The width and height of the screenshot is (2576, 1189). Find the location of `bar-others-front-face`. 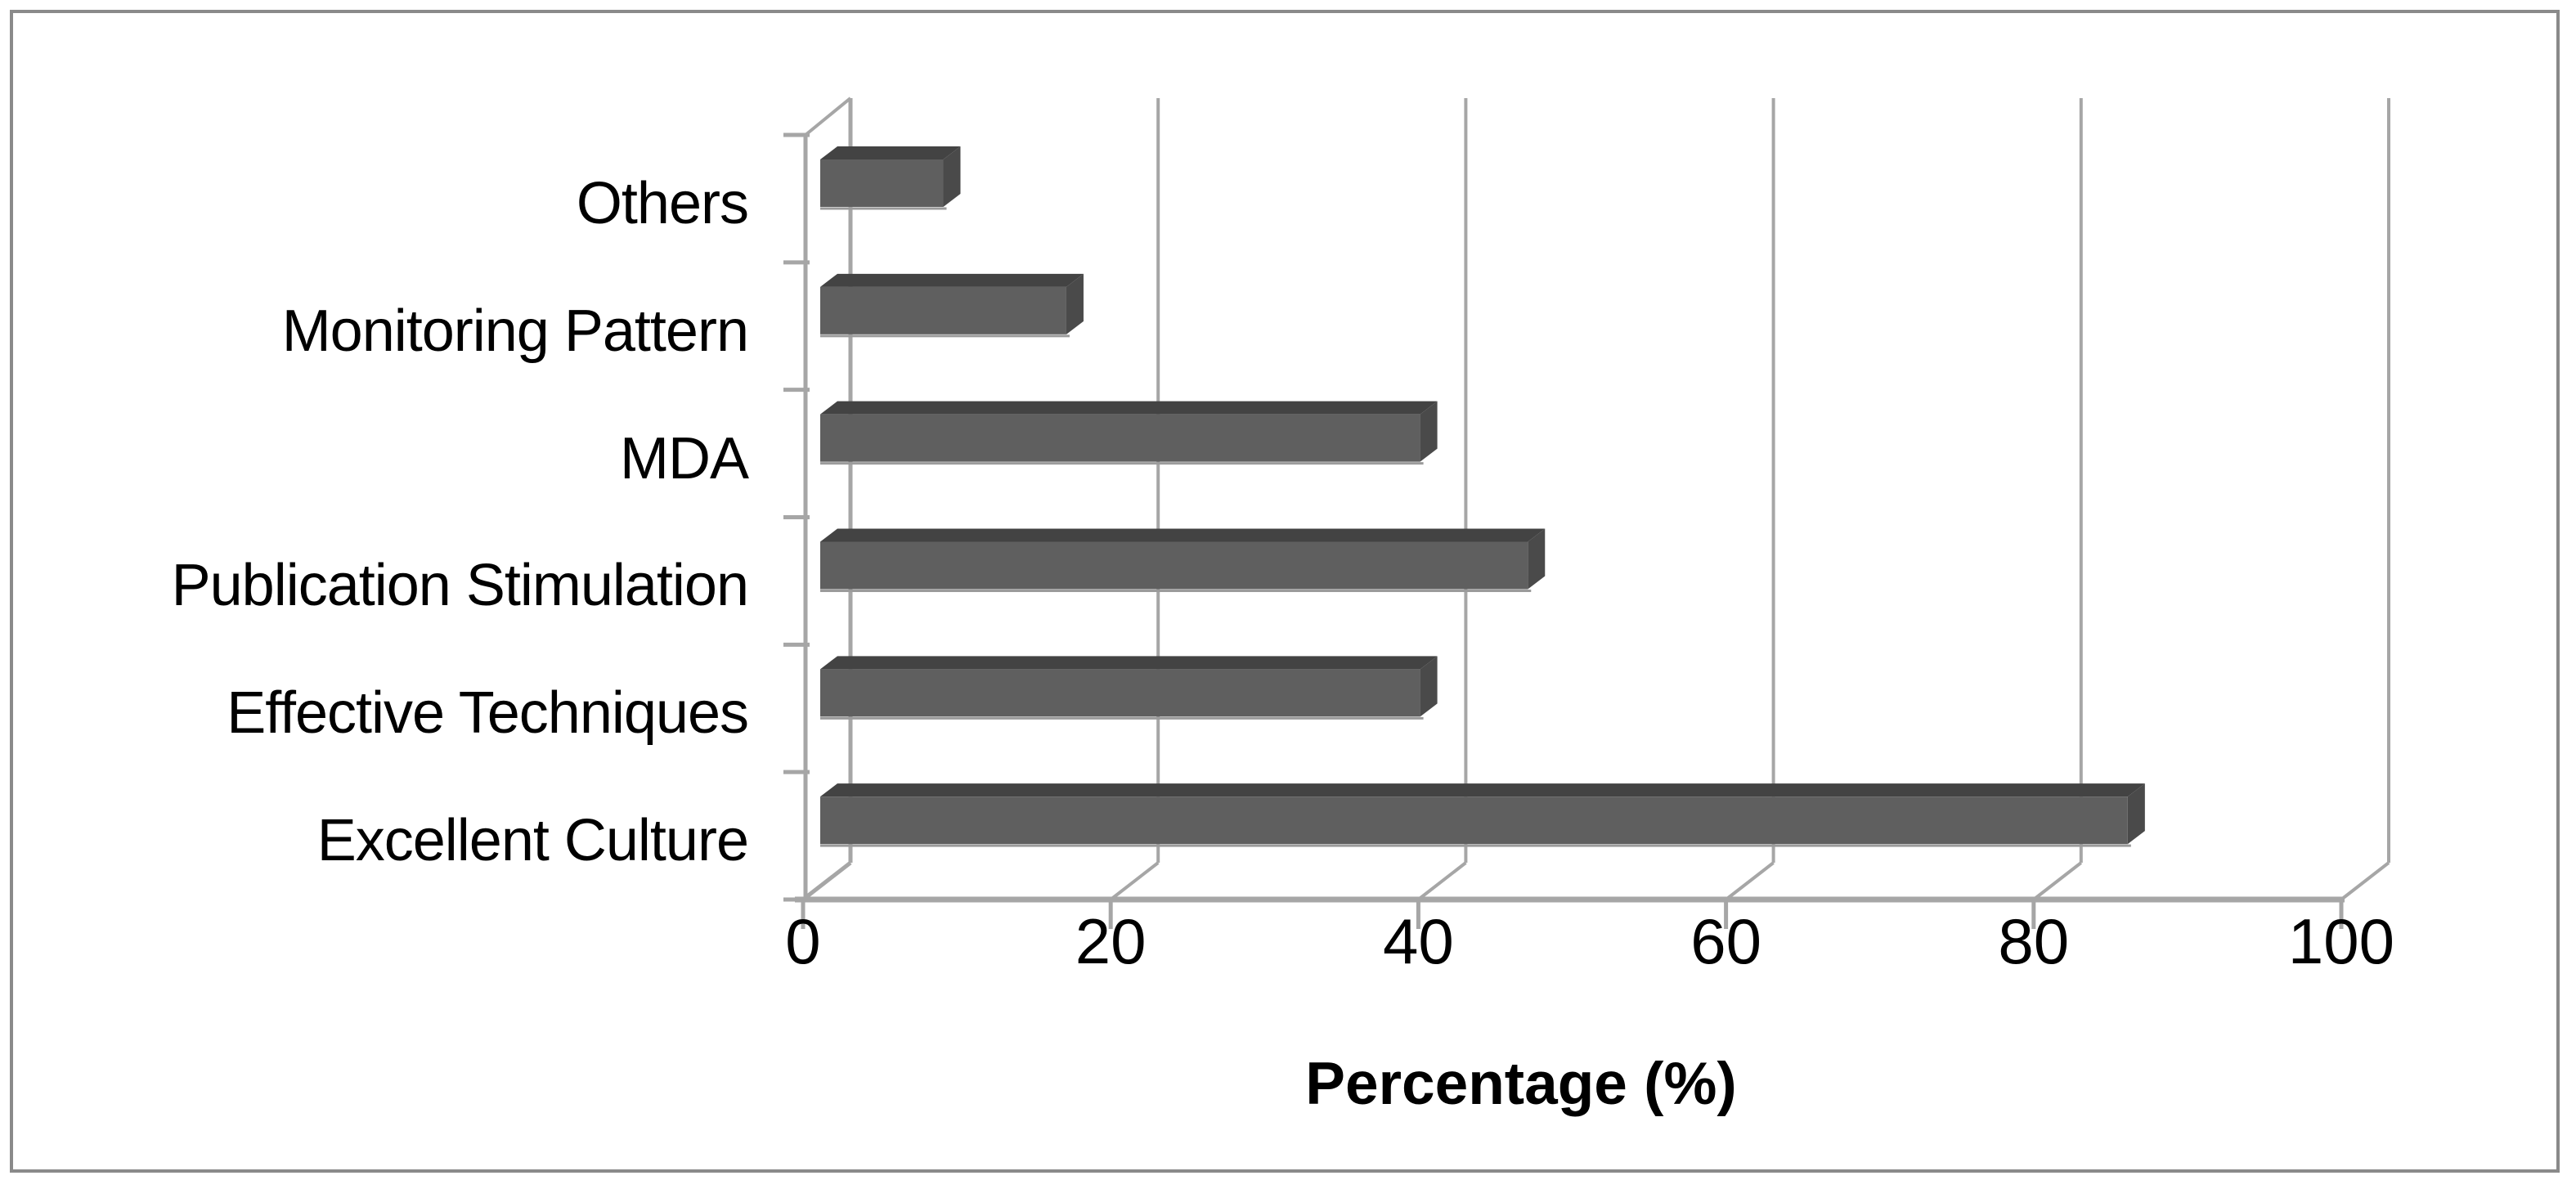

bar-others-front-face is located at coordinates (882, 183).